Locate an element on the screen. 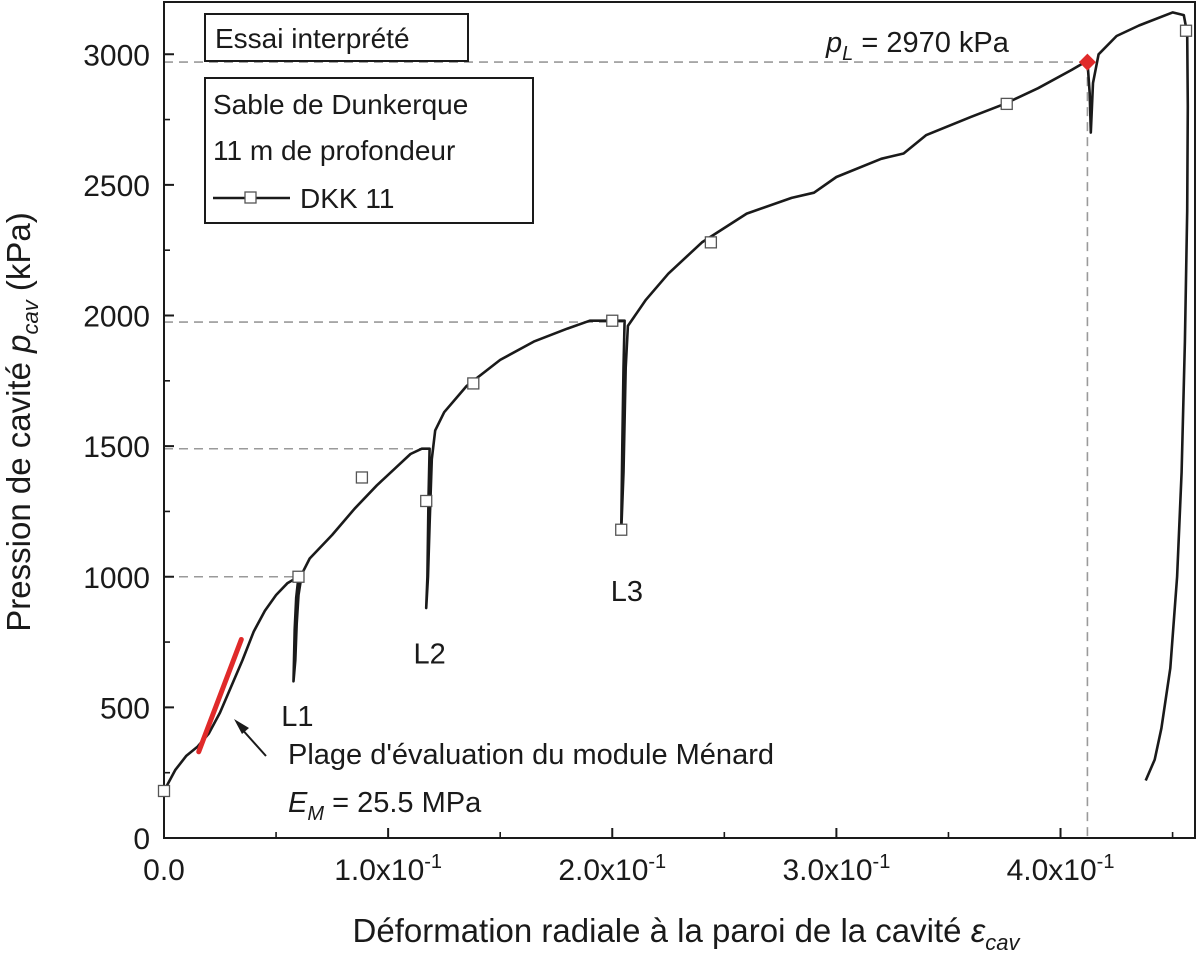 The image size is (1200, 956). em-value-label: EM = 25.5 MPa is located at coordinates (385, 806).